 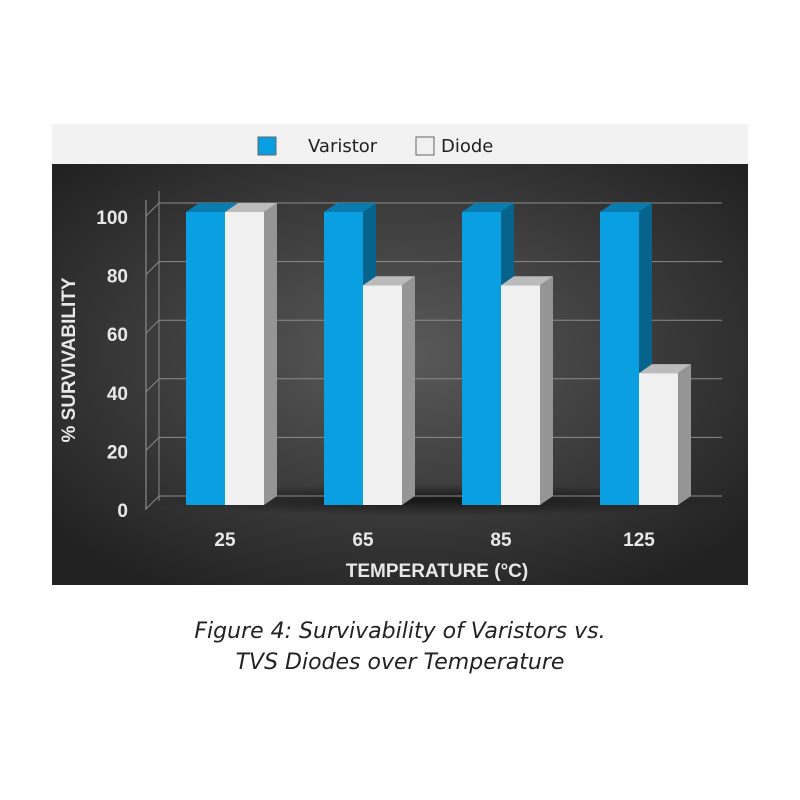 I want to click on floor-shadow, so click(x=440, y=500).